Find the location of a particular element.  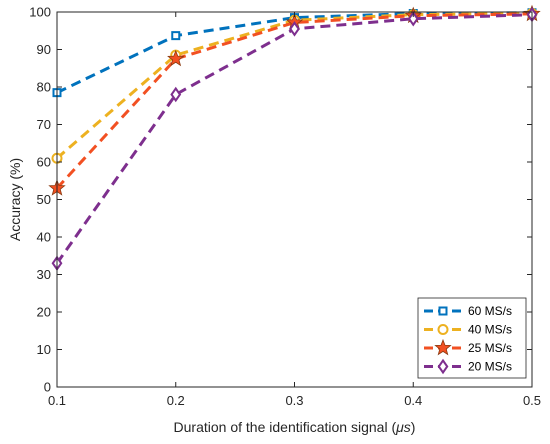

y-tick-label: 90 is located at coordinates (44, 49).